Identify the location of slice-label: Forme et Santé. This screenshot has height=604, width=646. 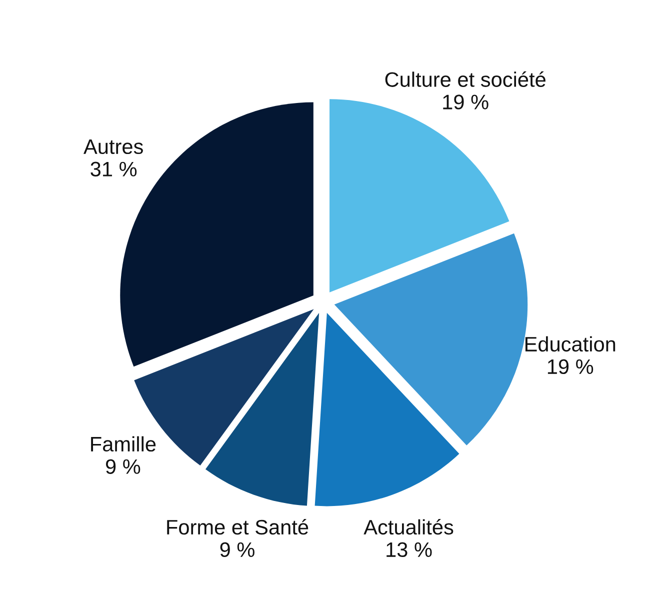
(237, 527).